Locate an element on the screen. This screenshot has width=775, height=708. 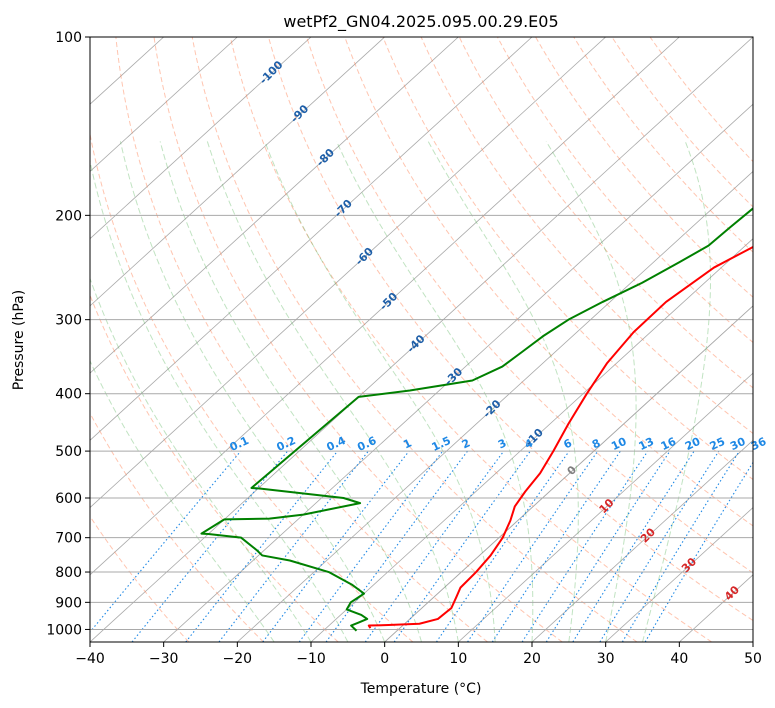
mixing-ratio-label: 20 is located at coordinates (693, 444).